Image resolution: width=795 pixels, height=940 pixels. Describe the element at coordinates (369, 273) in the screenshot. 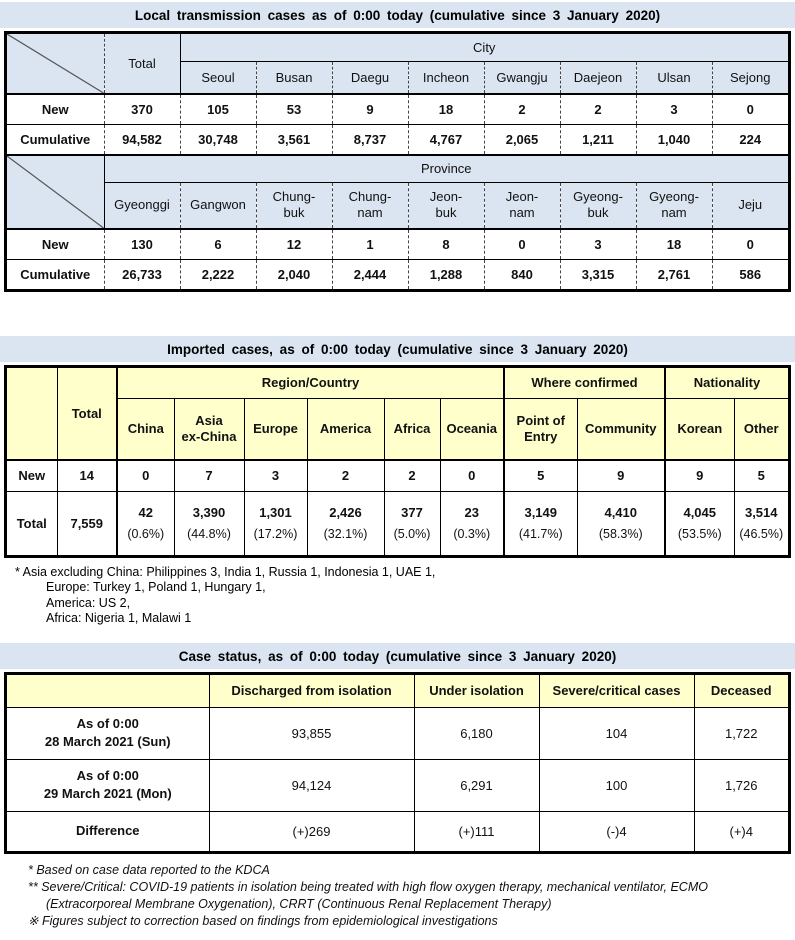

I see `value-cell: 2,444` at that location.